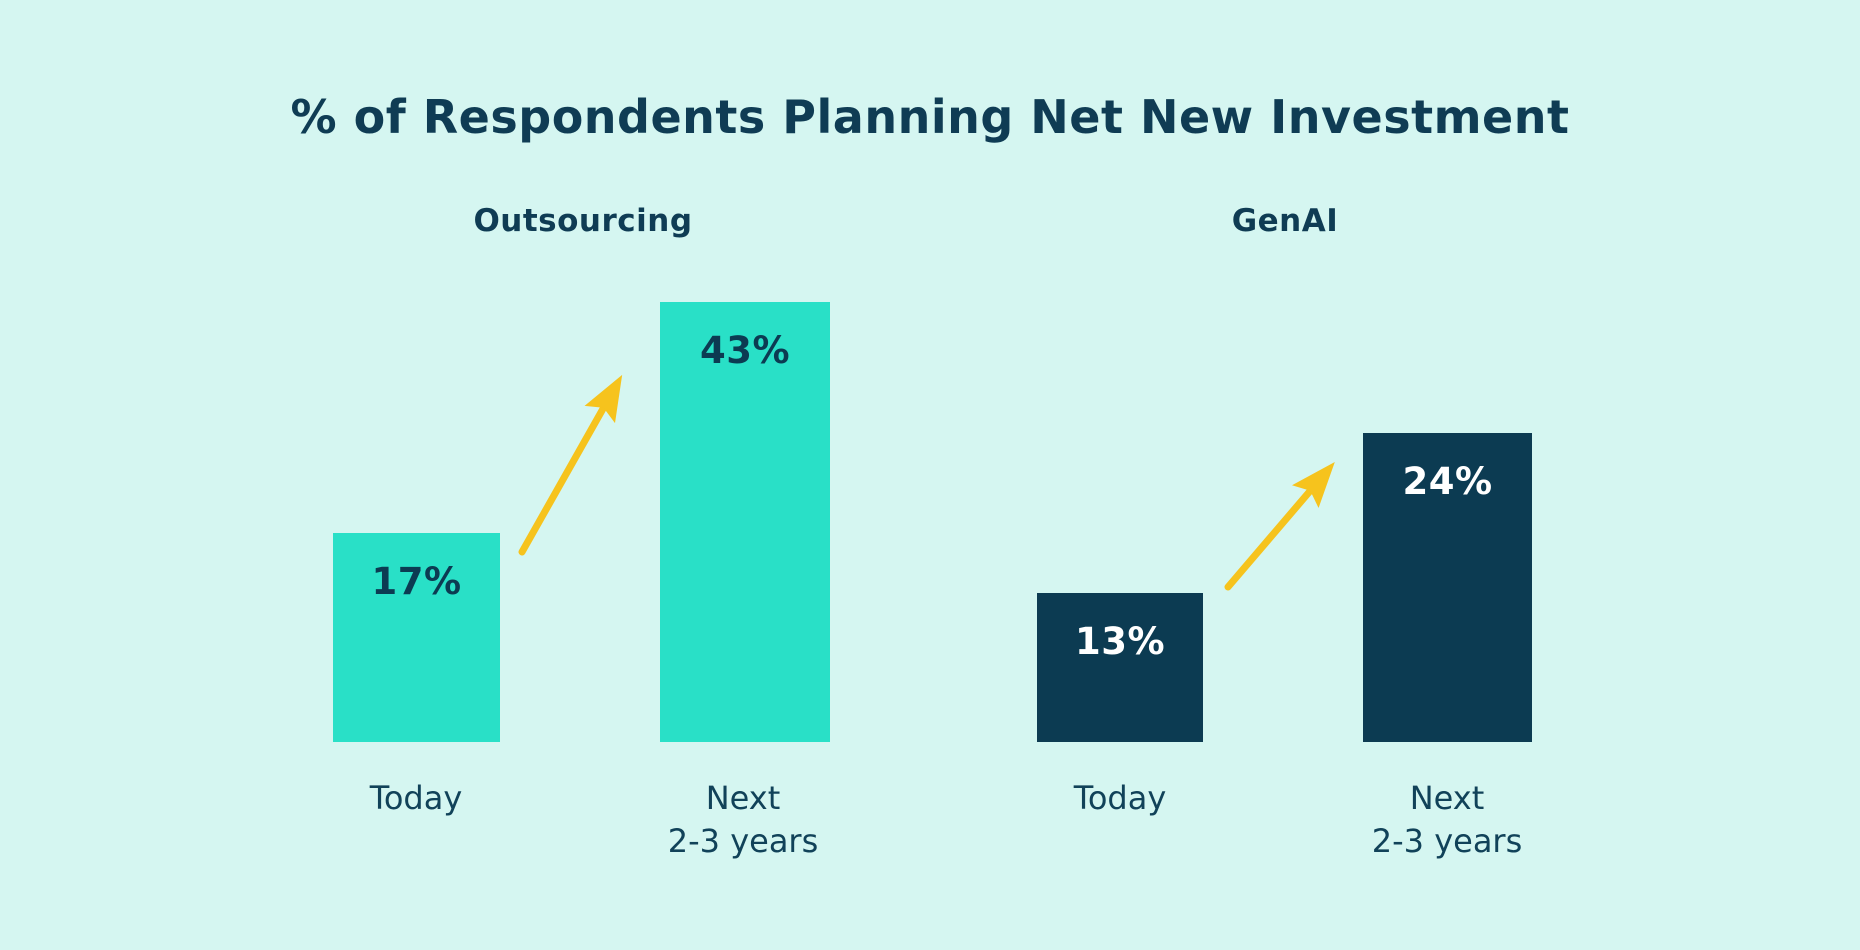 The width and height of the screenshot is (1860, 950). I want to click on tick-outsourcing-next-2-3-years: Next 2-3 years, so click(743, 820).